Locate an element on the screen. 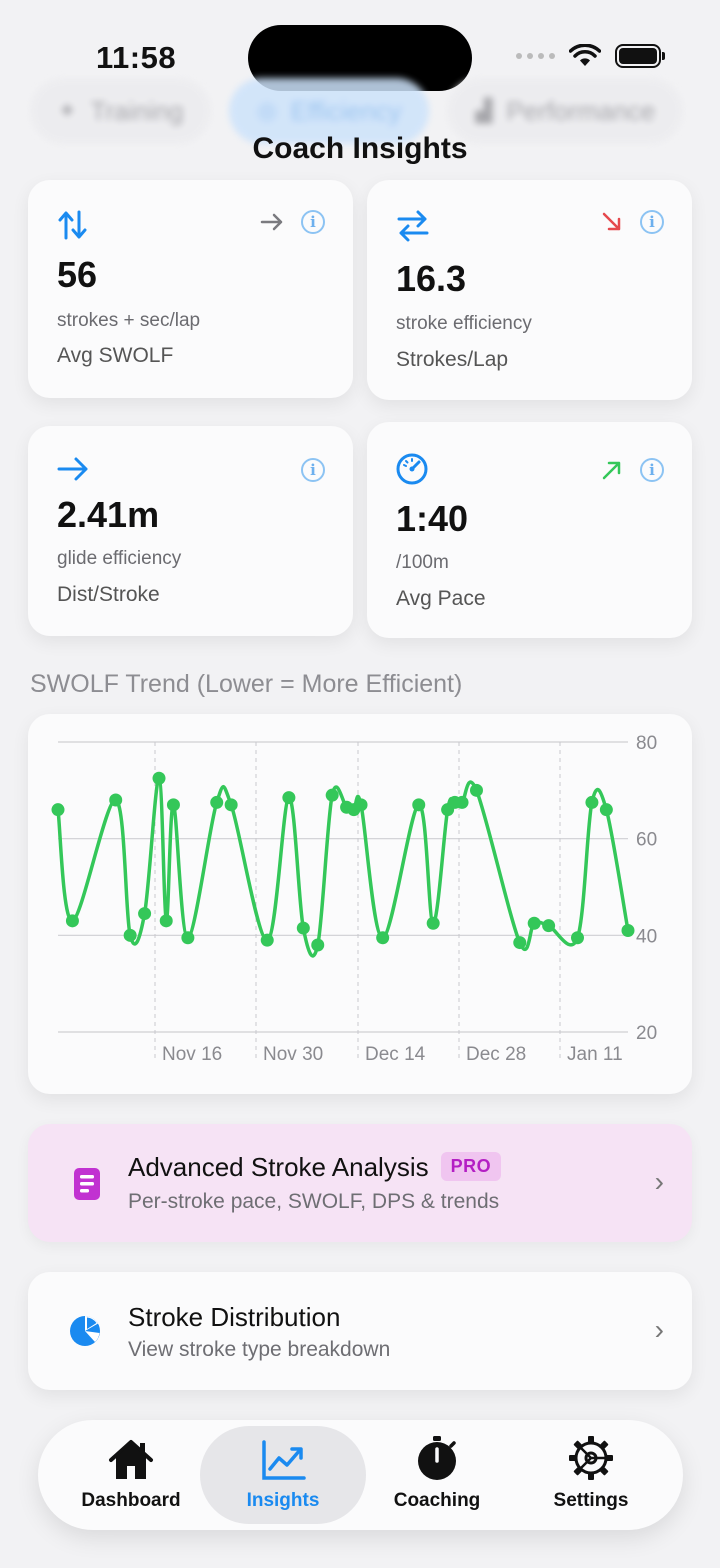 The width and height of the screenshot is (720, 1568). metric-unit: /100m is located at coordinates (422, 562).